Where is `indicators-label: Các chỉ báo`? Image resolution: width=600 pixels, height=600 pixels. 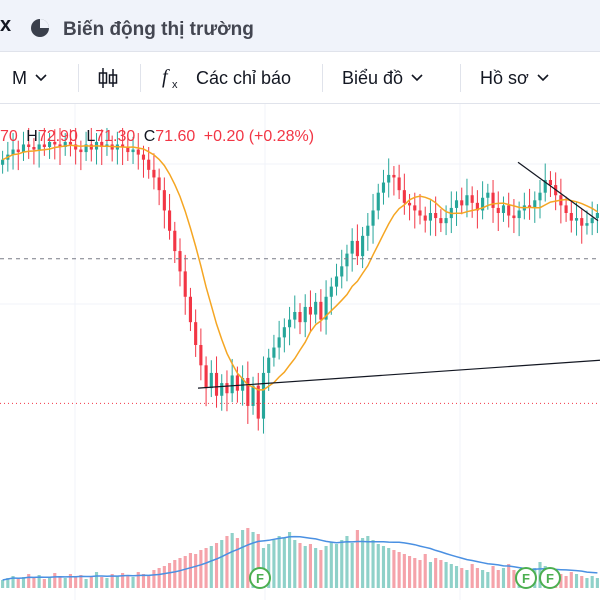
indicators-label: Các chỉ báo is located at coordinates (244, 77).